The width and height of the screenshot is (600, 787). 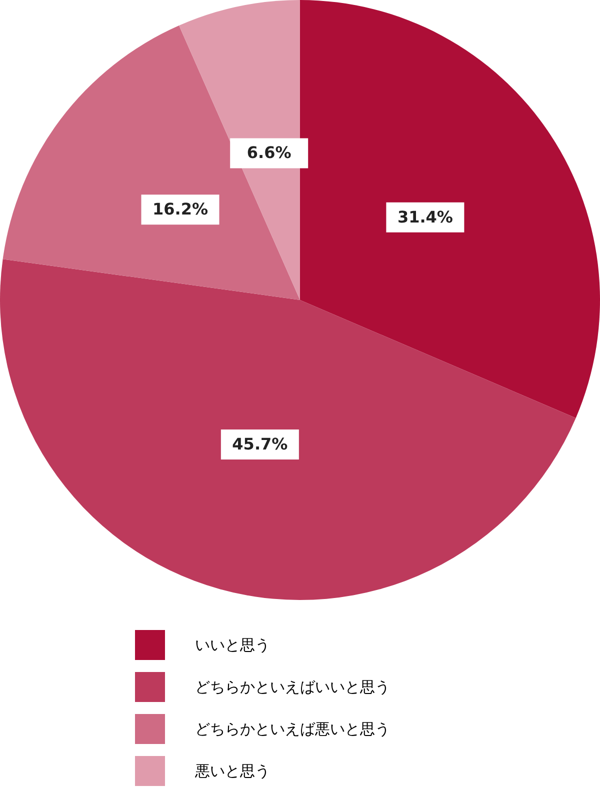 I want to click on legend-label: どちらかといえばいいと思う, so click(x=292, y=687).